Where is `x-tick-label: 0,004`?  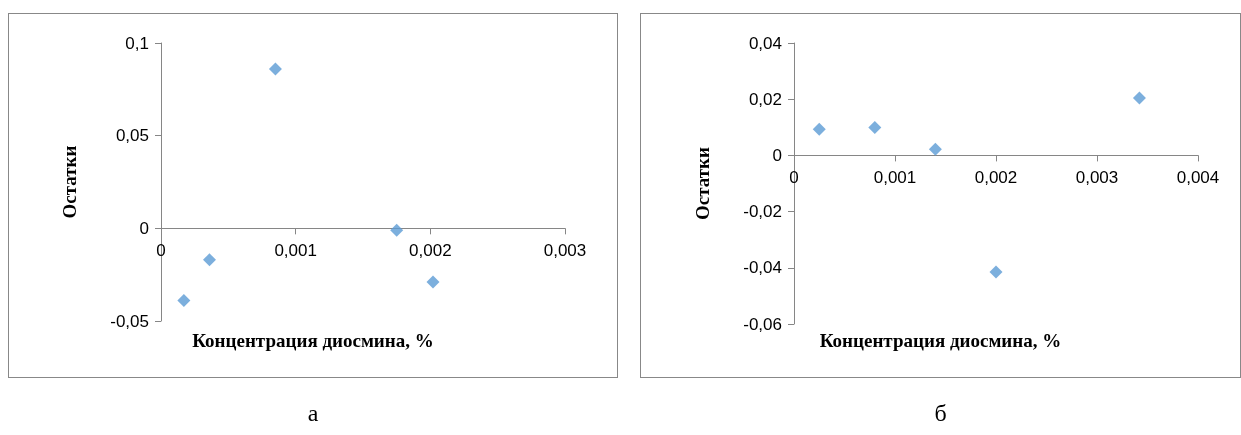 x-tick-label: 0,004 is located at coordinates (1198, 178).